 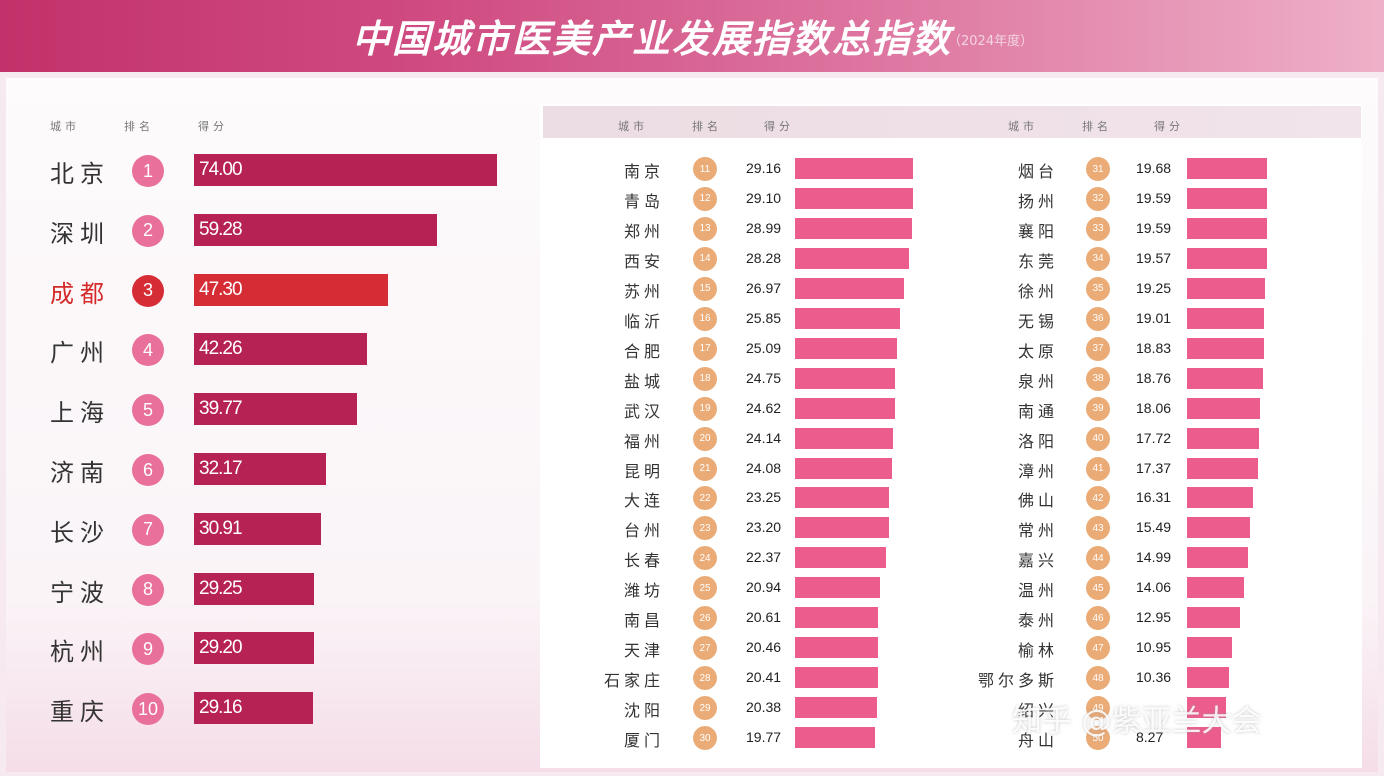 What do you see at coordinates (1154, 467) in the screenshot?
I see `value-label: 17.37` at bounding box center [1154, 467].